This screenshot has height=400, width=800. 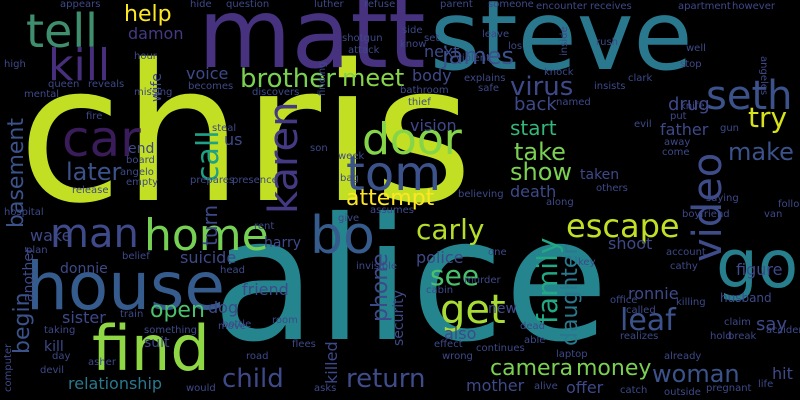 What do you see at coordinates (532, 326) in the screenshot?
I see `word-dead: dead` at bounding box center [532, 326].